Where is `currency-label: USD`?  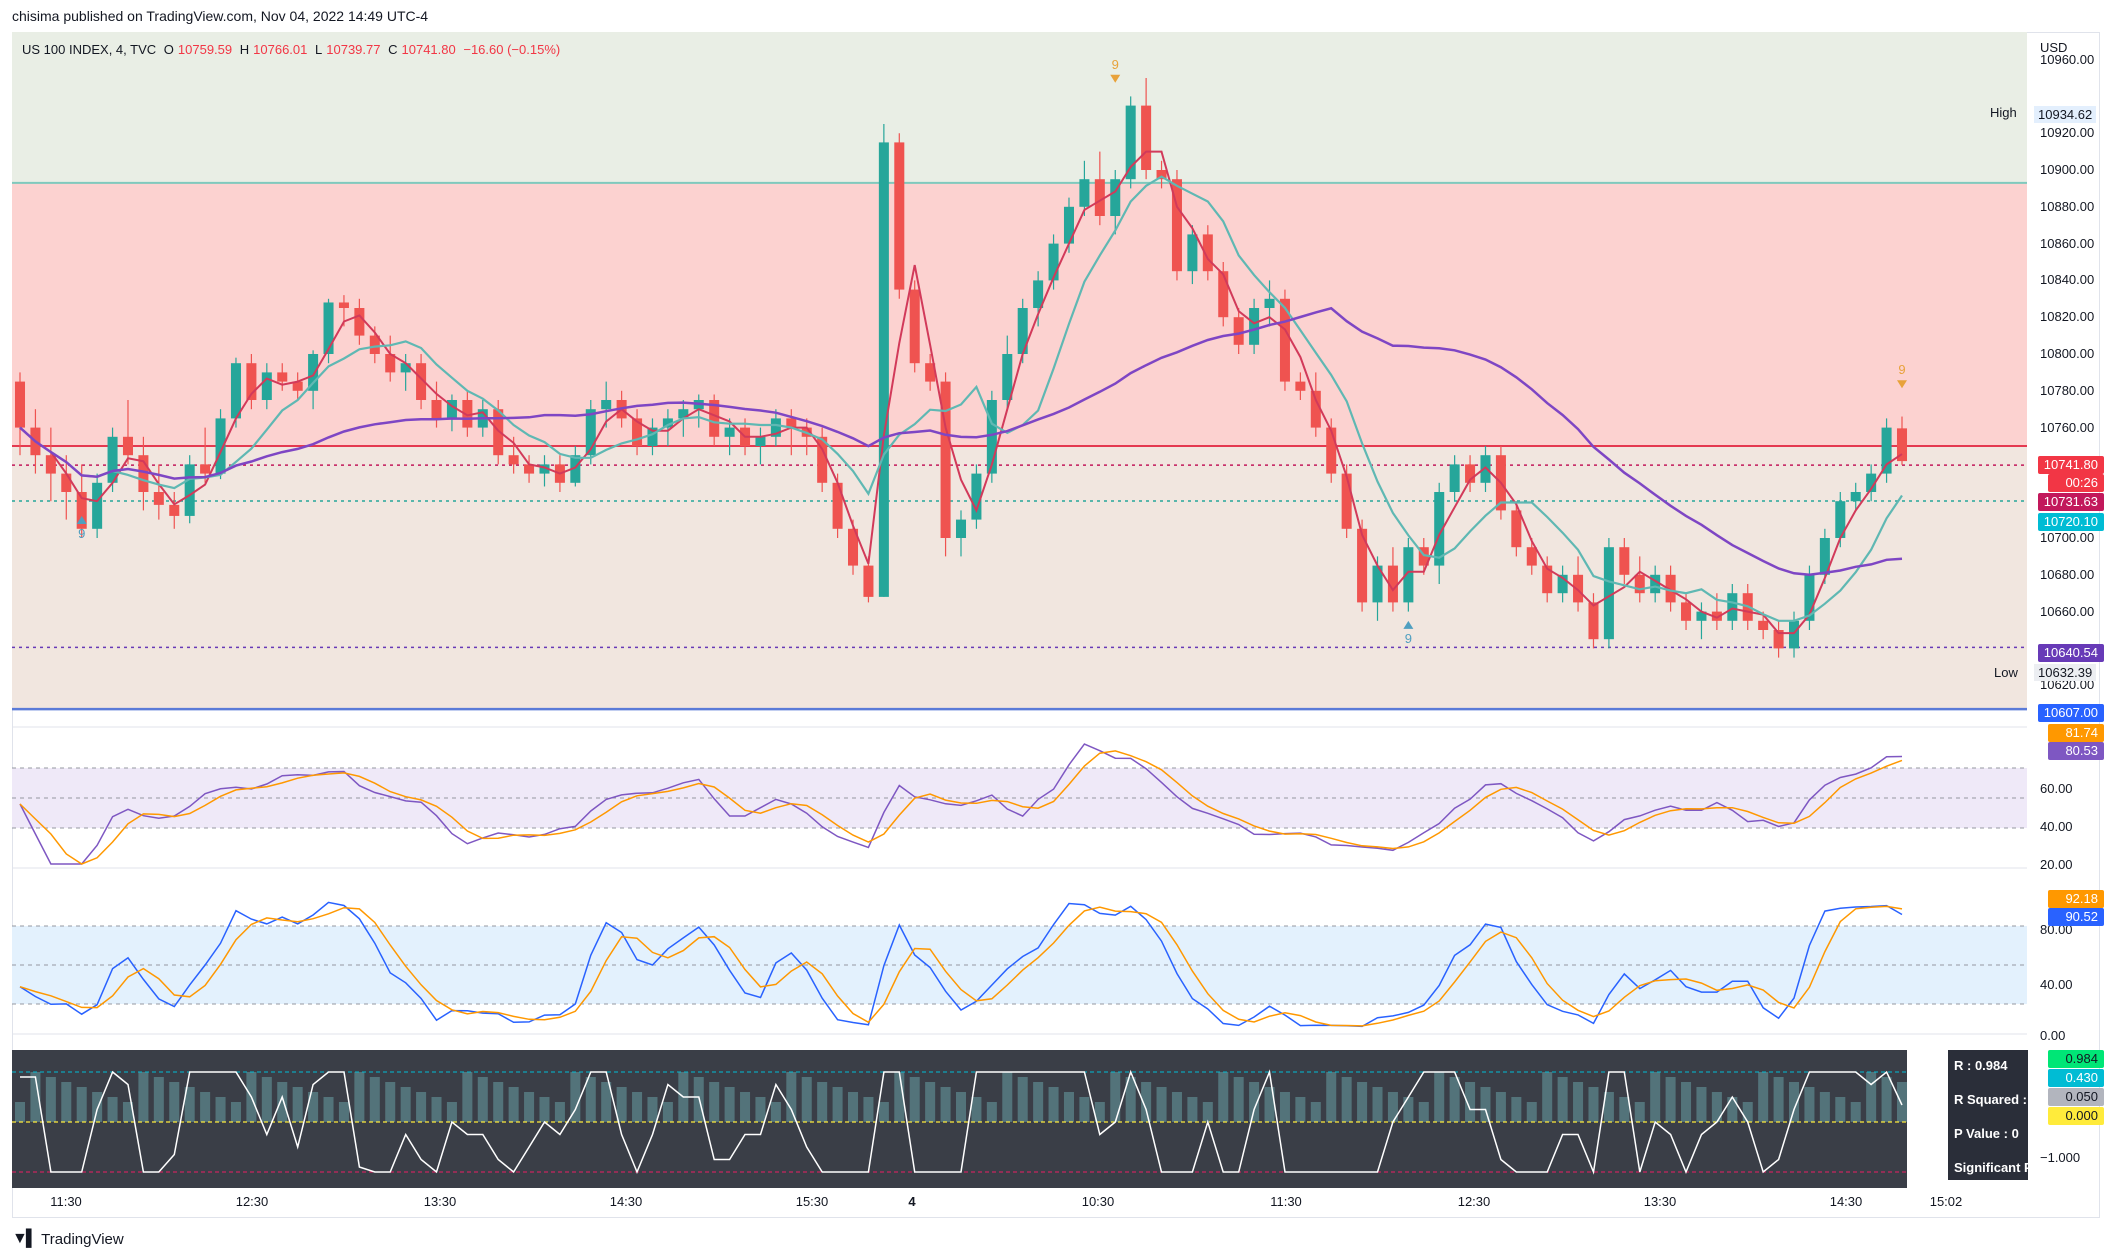
currency-label: USD is located at coordinates (2054, 47).